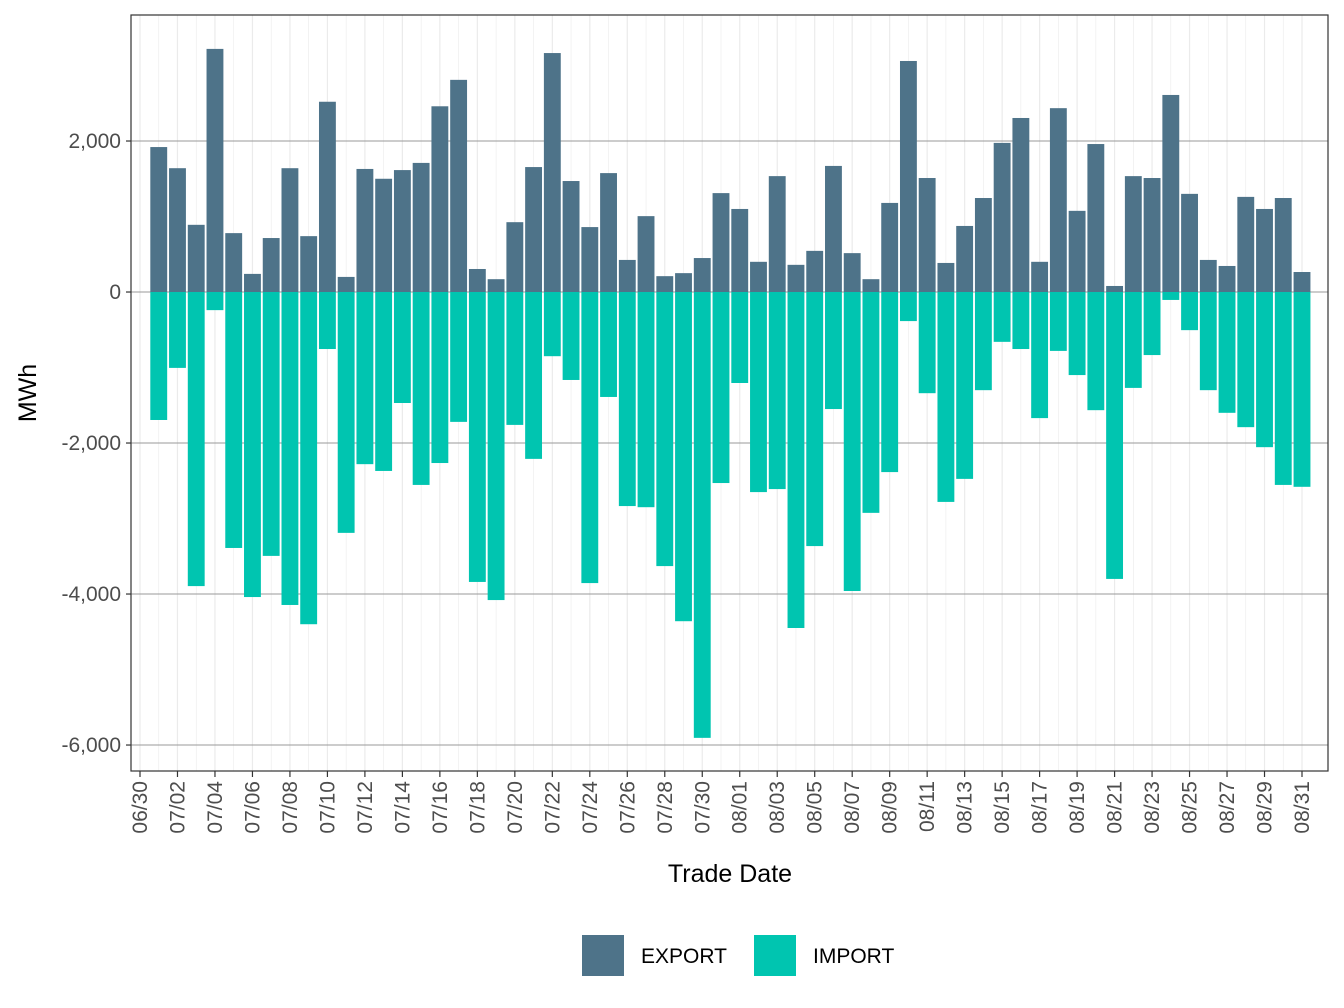 This screenshot has height=1008, width=1344. What do you see at coordinates (1002, 807) in the screenshot?
I see `x-tick-label: 08/15` at bounding box center [1002, 807].